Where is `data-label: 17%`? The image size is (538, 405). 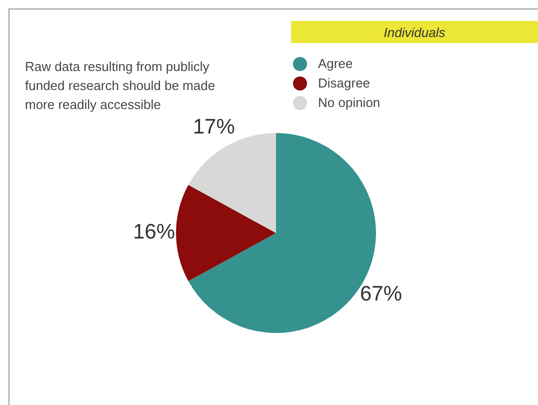
data-label: 17% is located at coordinates (213, 127).